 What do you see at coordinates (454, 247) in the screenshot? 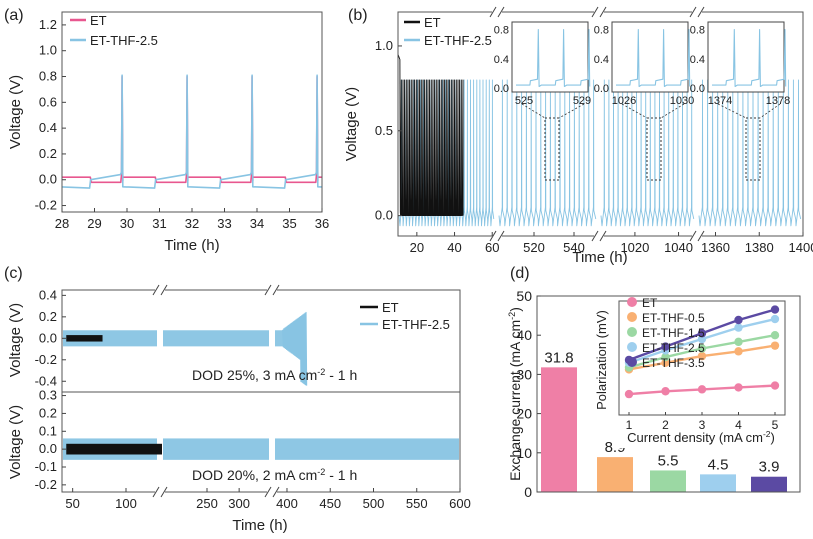
I see `x-tick-label: 40` at bounding box center [454, 247].